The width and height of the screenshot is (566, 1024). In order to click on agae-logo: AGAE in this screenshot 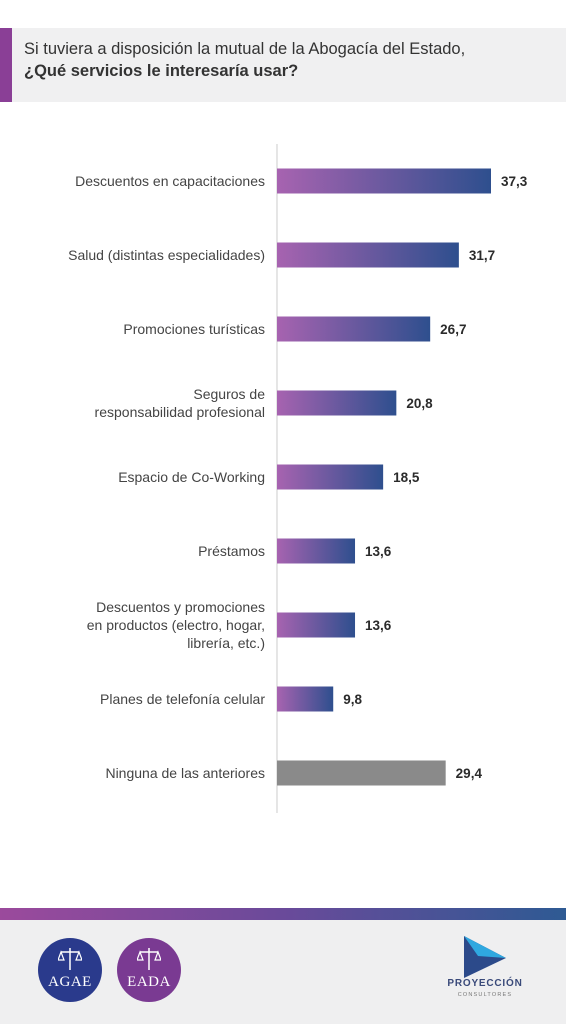, I will do `click(70, 970)`.